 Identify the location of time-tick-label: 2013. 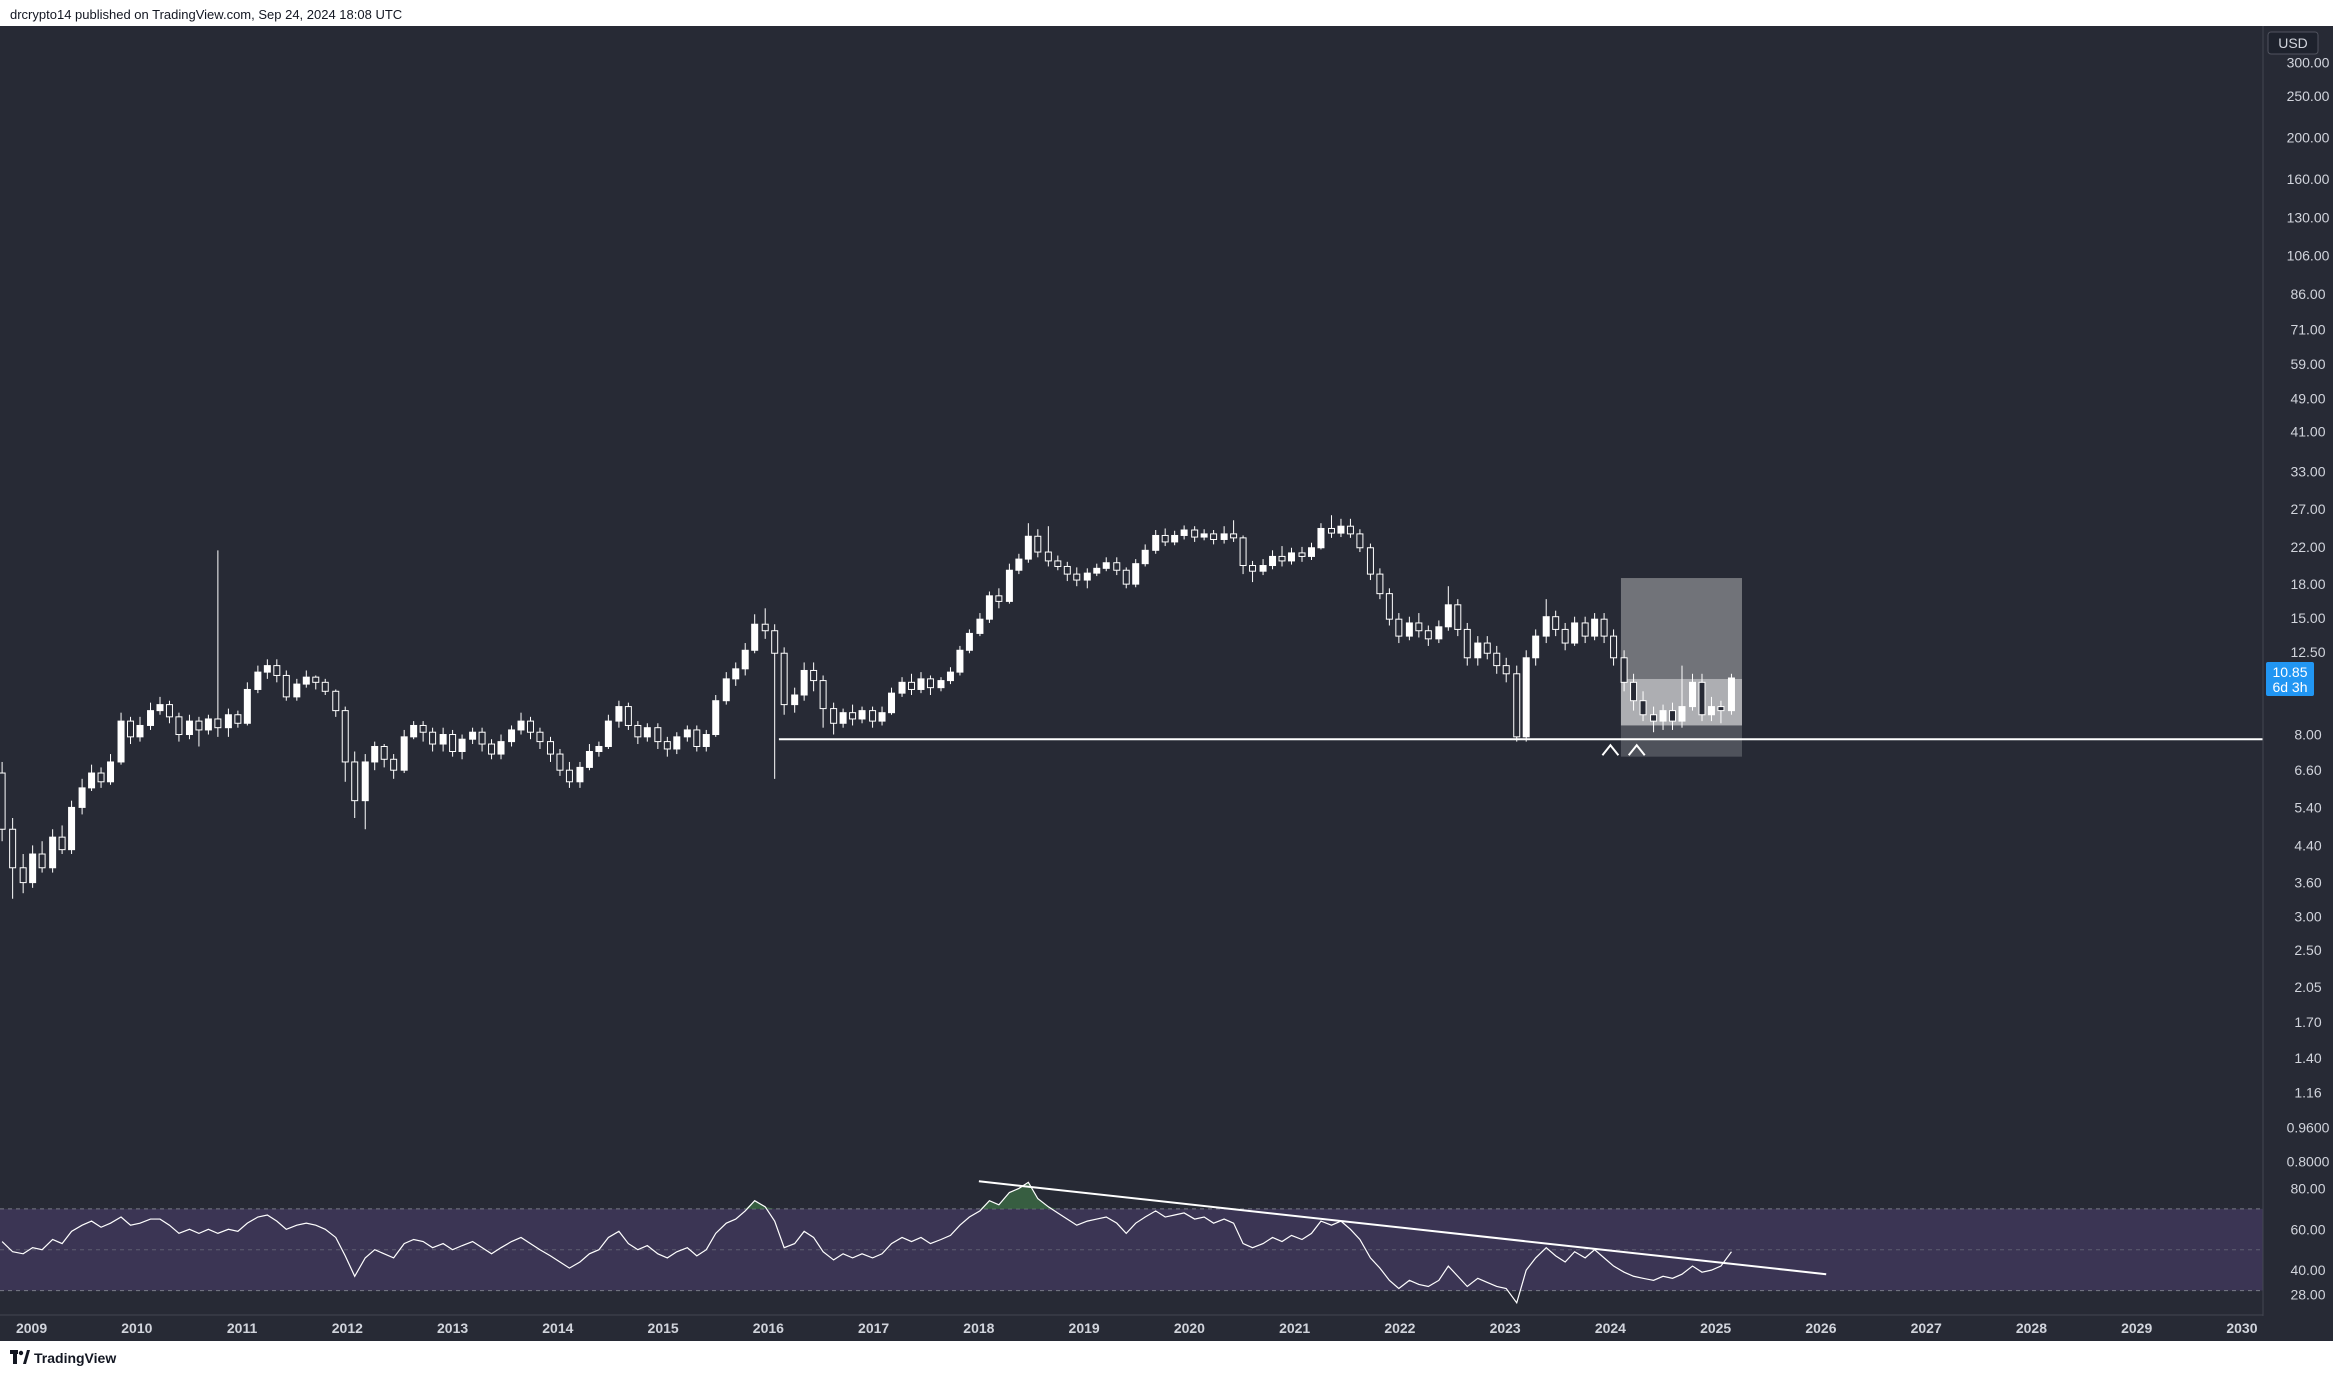
(452, 1328).